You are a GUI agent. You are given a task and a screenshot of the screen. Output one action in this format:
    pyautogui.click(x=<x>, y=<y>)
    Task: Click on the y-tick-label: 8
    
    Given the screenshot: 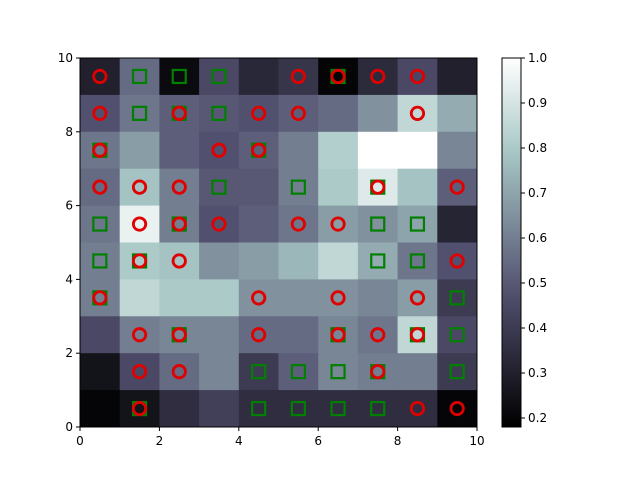 What is the action you would take?
    pyautogui.click(x=69, y=132)
    